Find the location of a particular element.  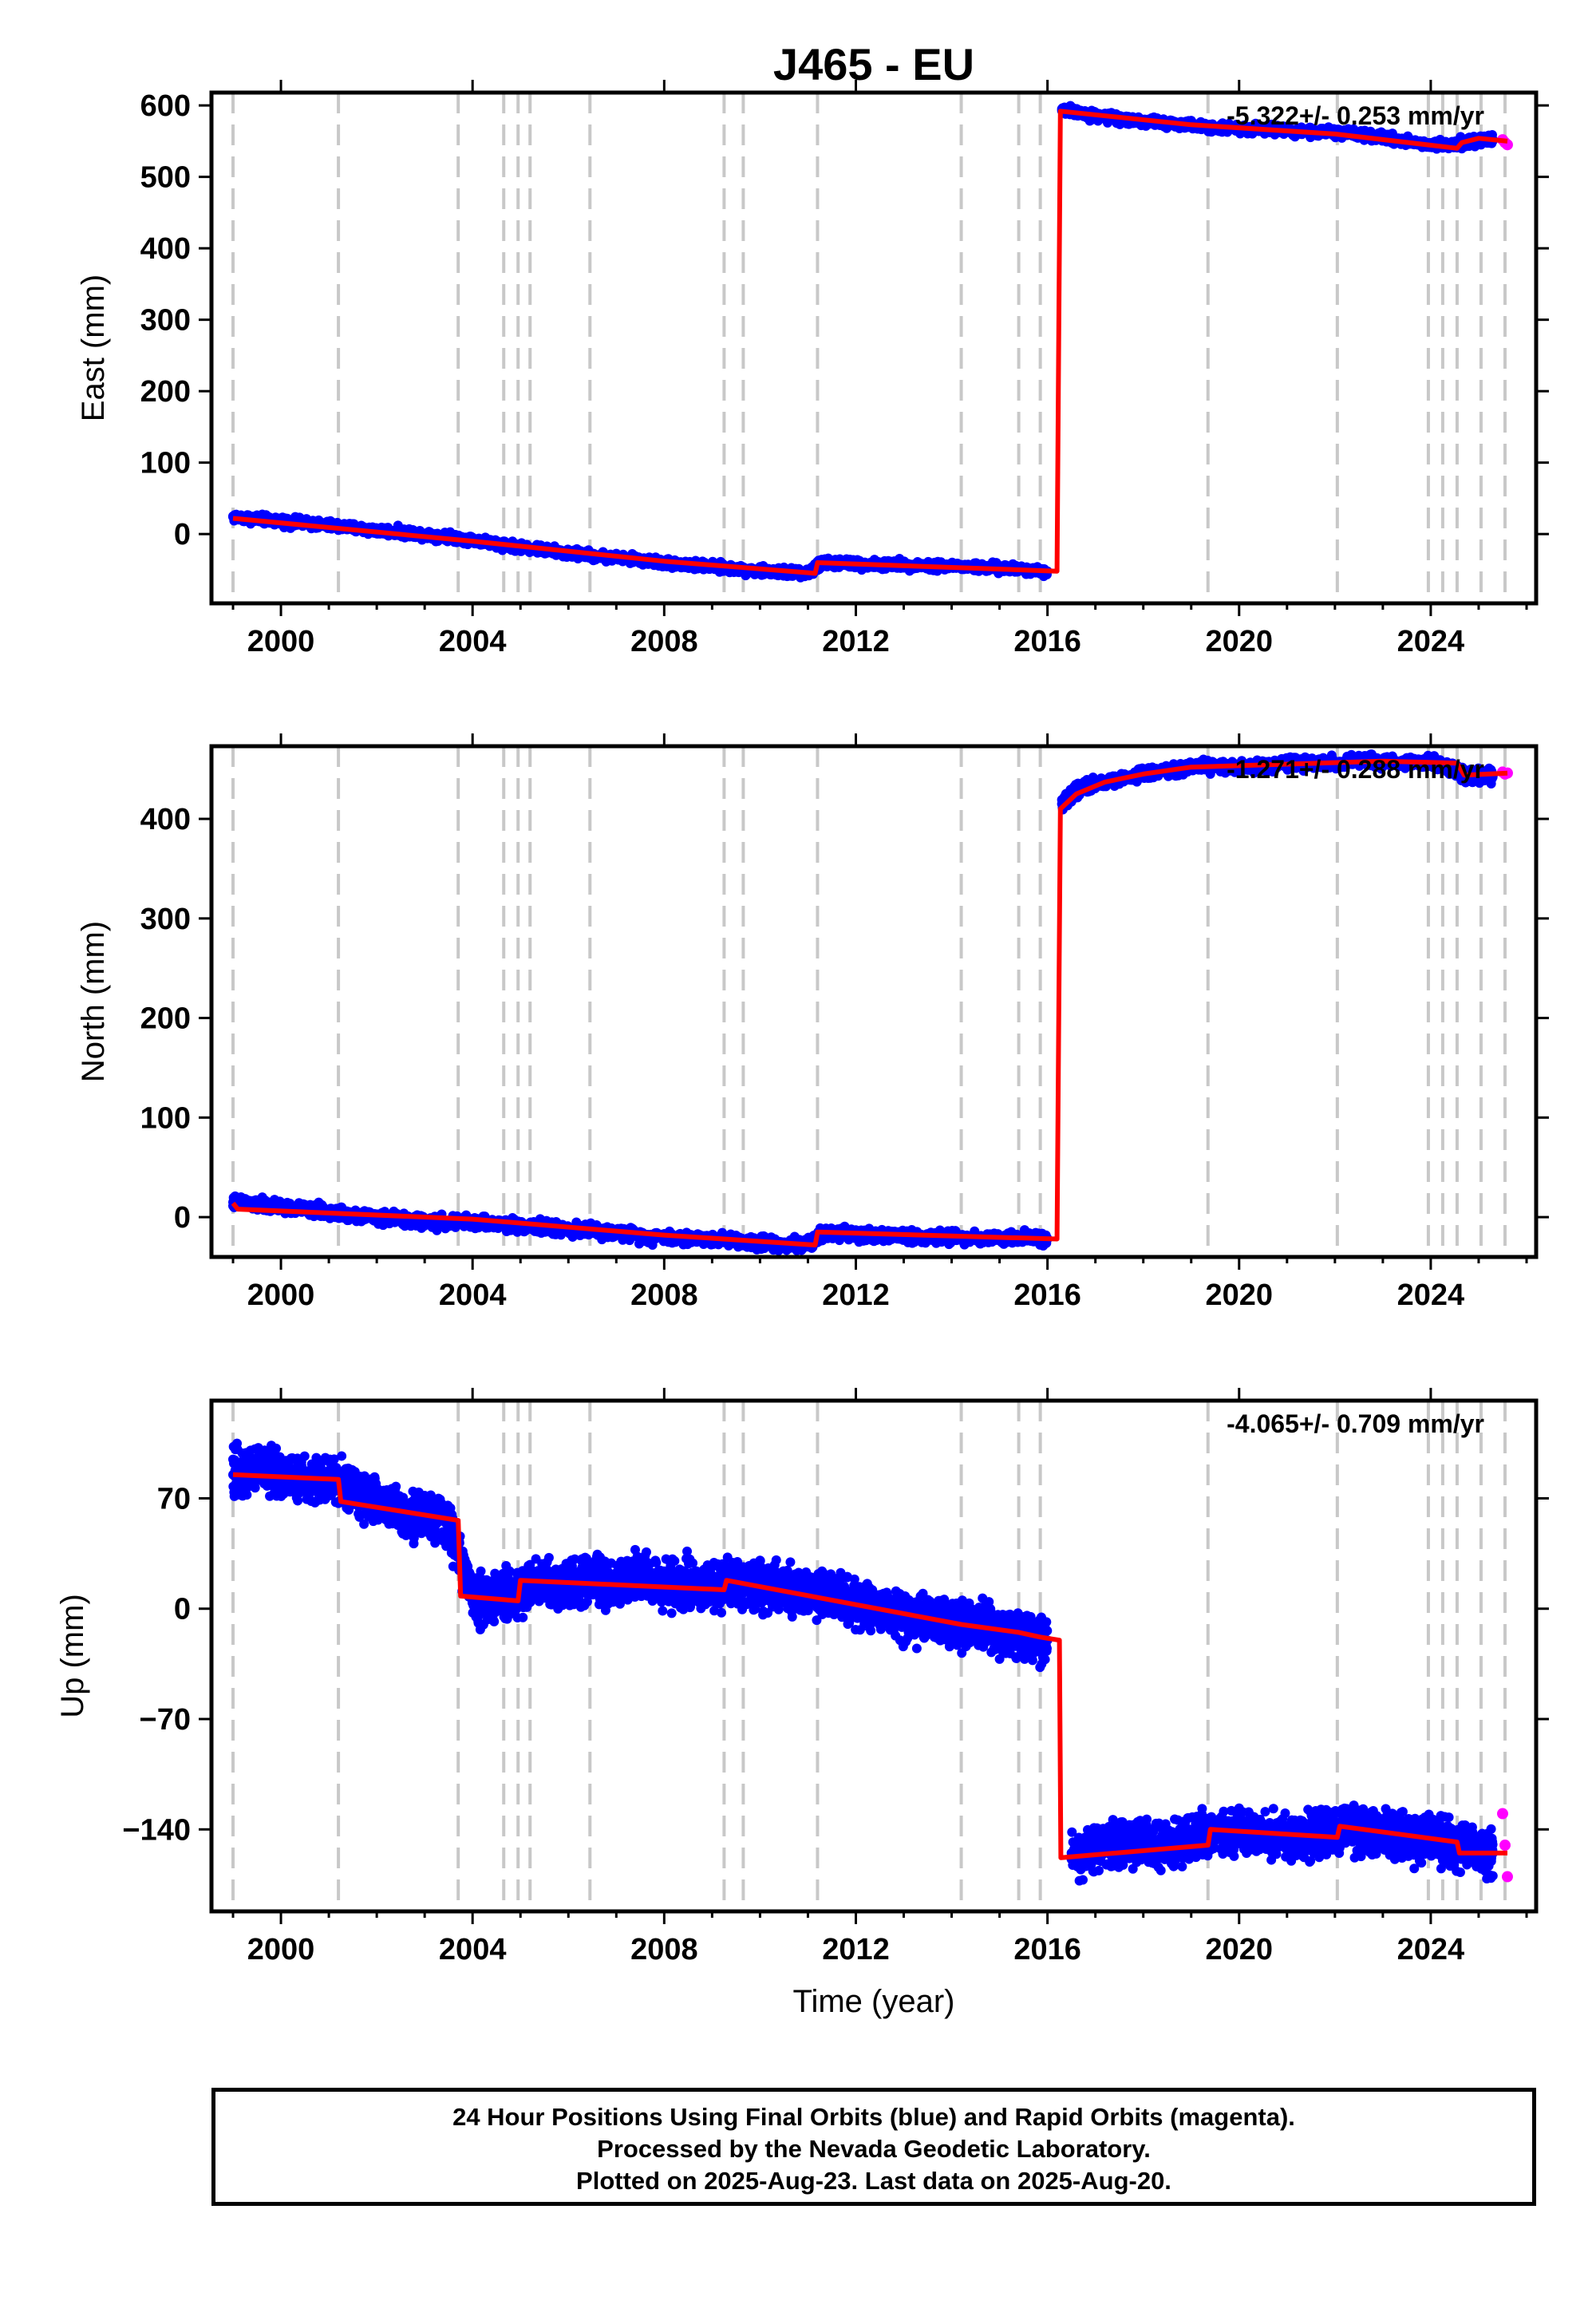

east-x-tick-label: 2004 is located at coordinates (473, 641).